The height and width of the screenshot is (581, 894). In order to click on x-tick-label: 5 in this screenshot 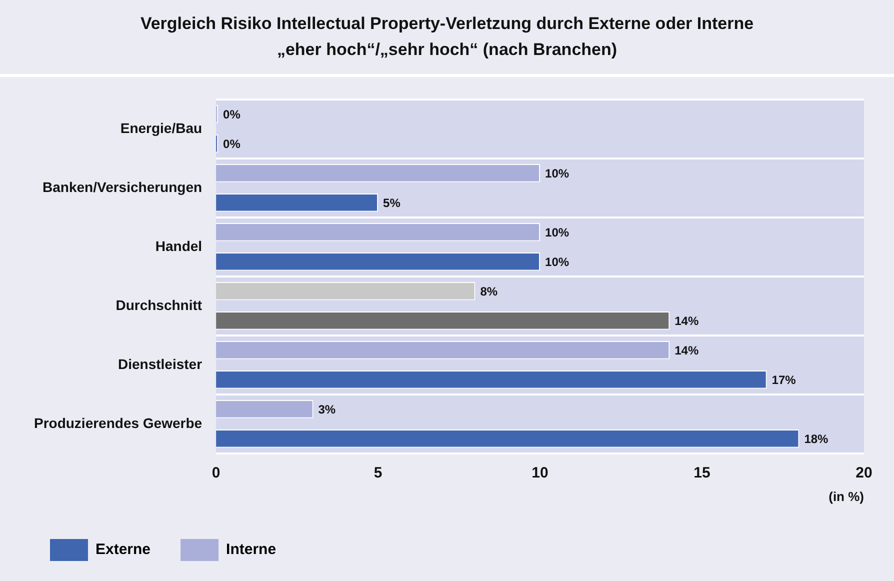, I will do `click(378, 473)`.